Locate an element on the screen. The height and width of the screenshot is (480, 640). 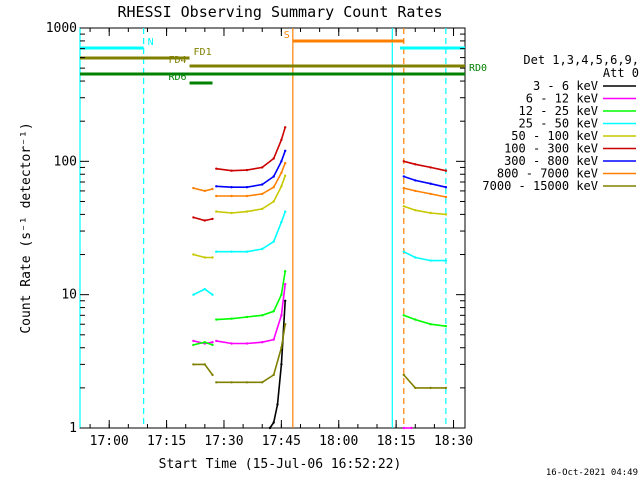
flag-bars: N S FD1 FD4 RD0 RD6 is located at coordinates (283, 57).